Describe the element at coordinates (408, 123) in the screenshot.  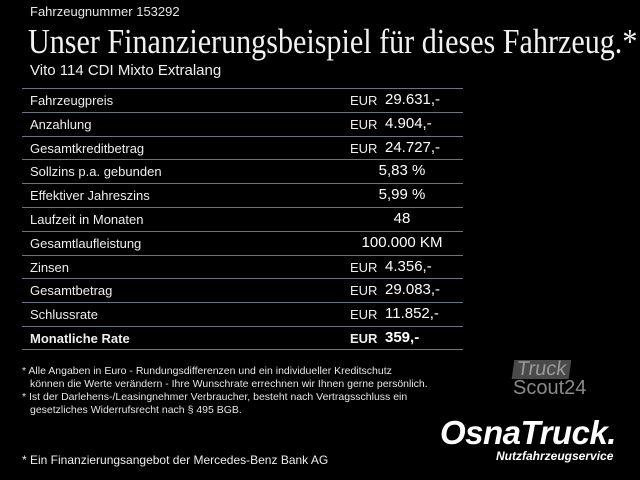
I see `row-value: 4.904,-` at that location.